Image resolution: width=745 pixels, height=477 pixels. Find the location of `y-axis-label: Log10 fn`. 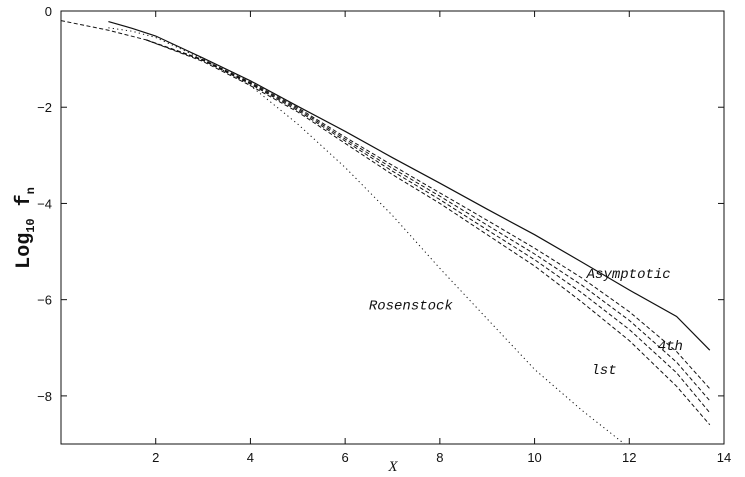

y-axis-label: Log10 fn is located at coordinates (25, 228).